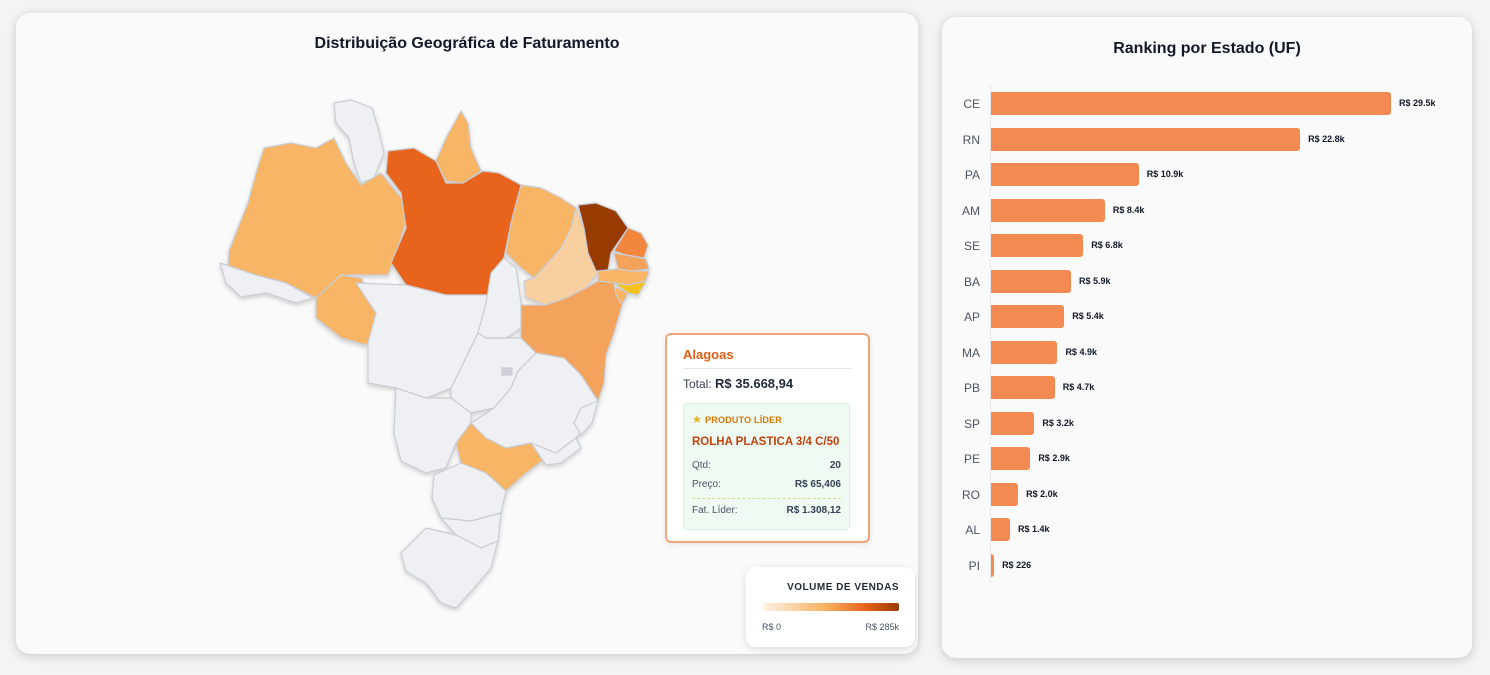  I want to click on leader-revenue-row: Fat. Líder: R$ 1.308,12, so click(766, 510).